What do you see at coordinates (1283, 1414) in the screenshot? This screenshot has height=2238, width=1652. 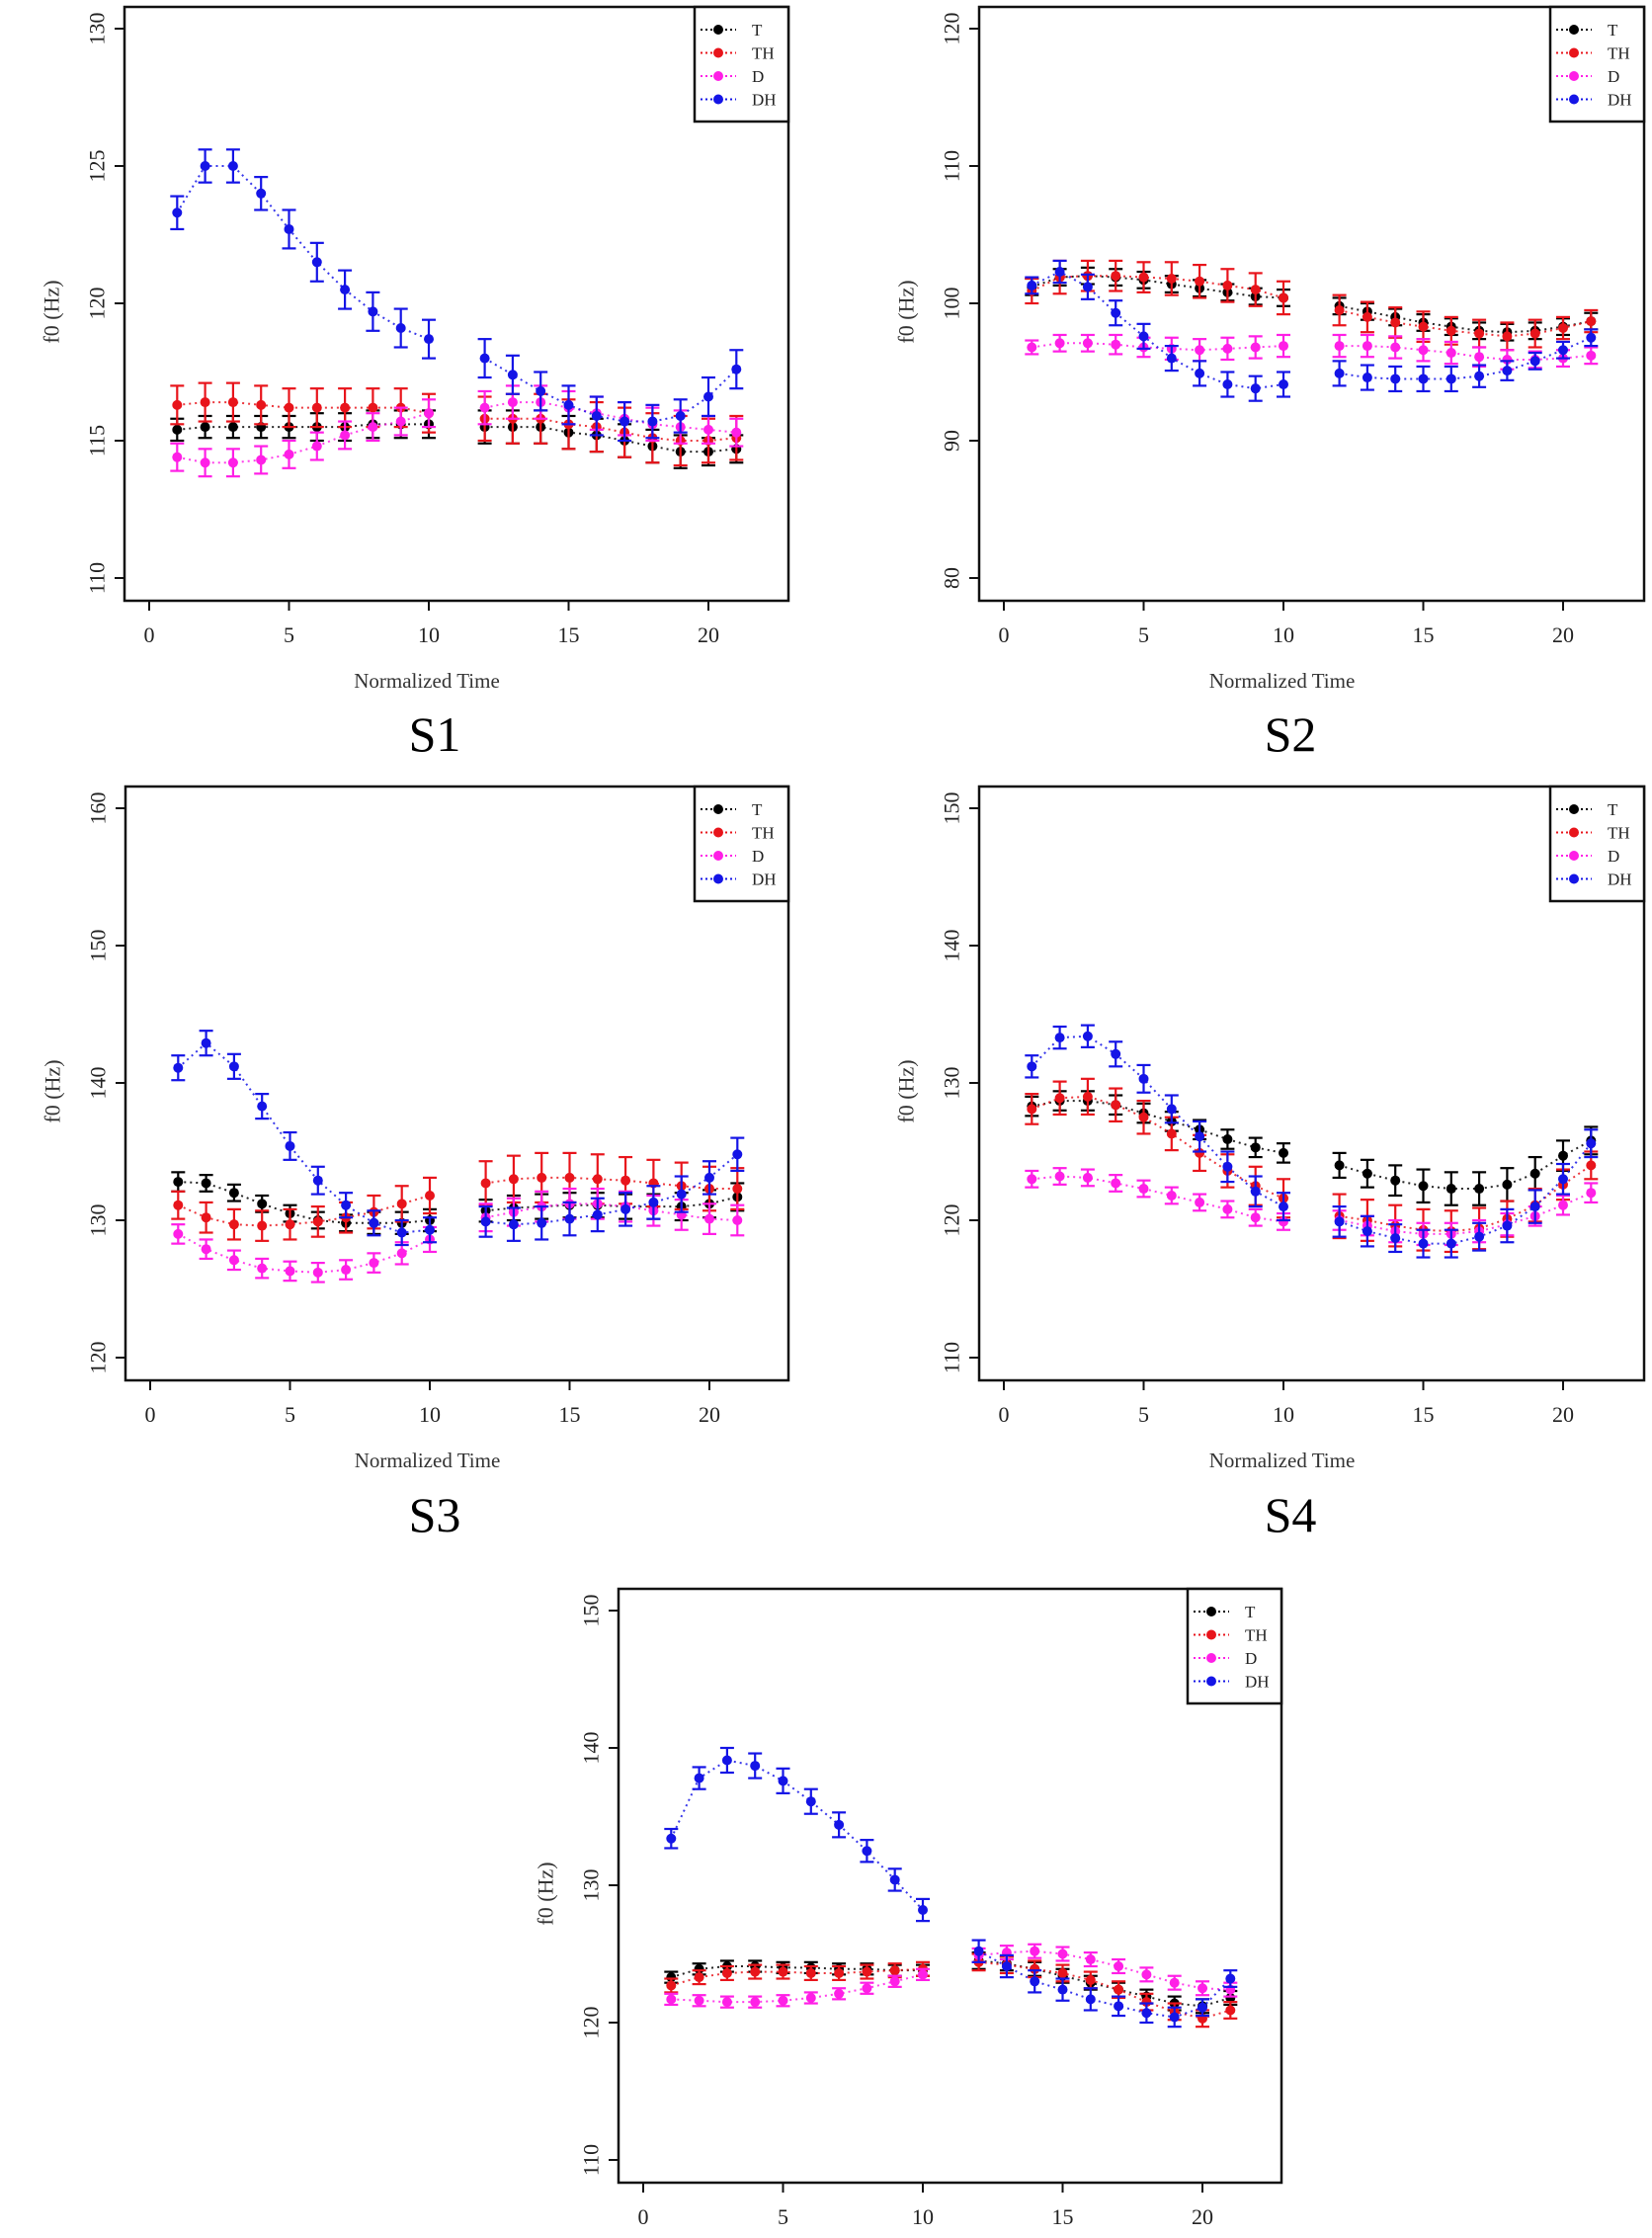 I see `x-tick-label: 10` at bounding box center [1283, 1414].